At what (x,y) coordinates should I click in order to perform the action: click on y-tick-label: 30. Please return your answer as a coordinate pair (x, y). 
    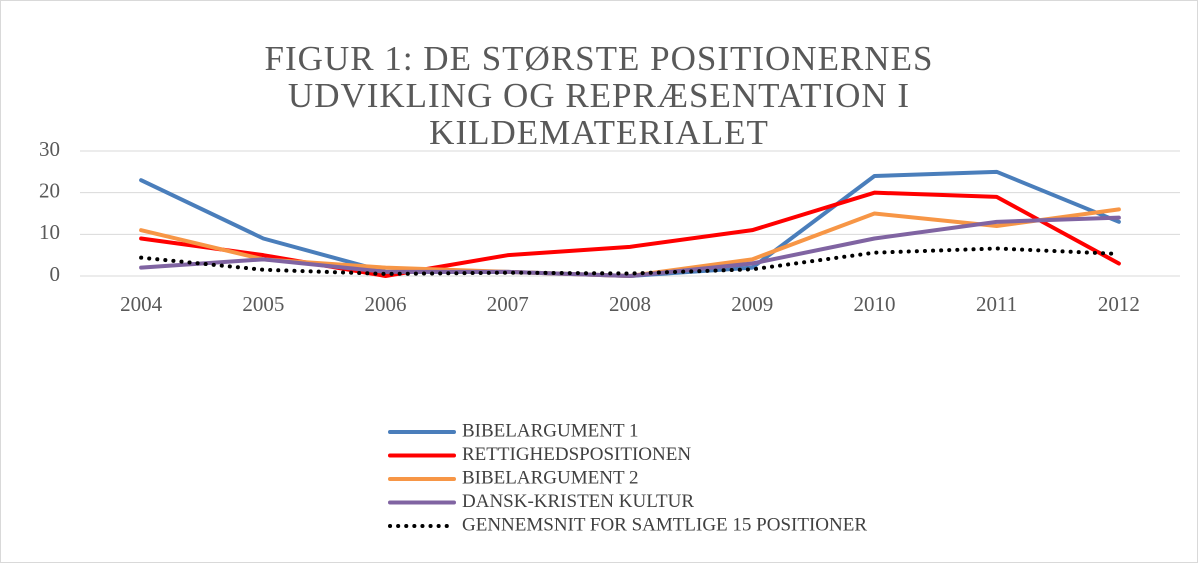
    Looking at the image, I should click on (49, 149).